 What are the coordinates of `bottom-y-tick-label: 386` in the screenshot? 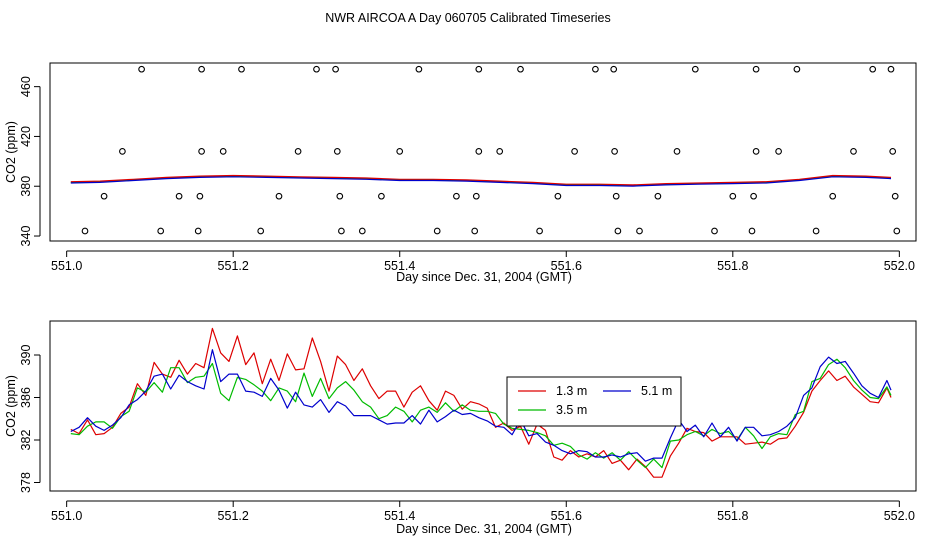 It's located at (26, 397).